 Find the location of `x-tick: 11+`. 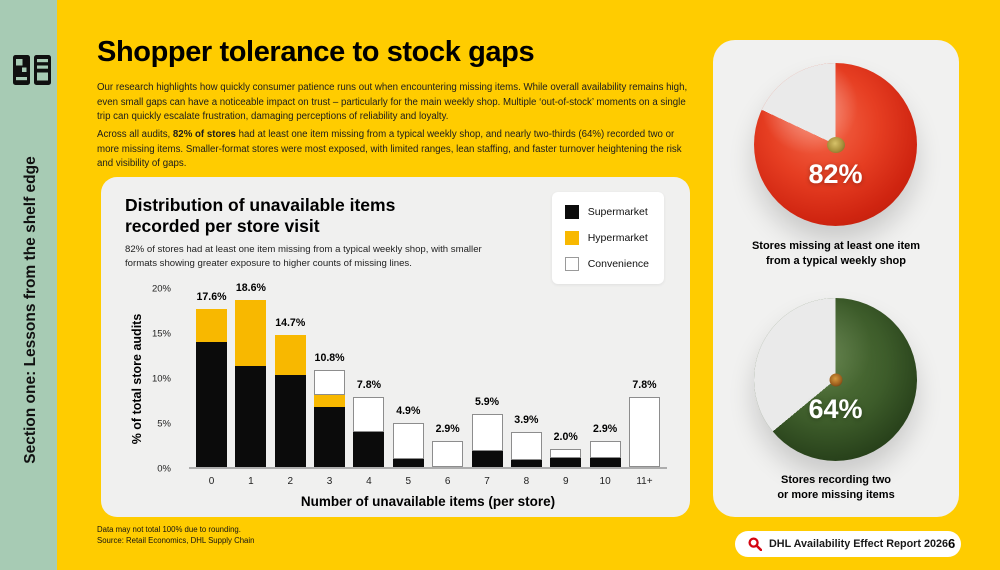

x-tick: 11+ is located at coordinates (644, 481).